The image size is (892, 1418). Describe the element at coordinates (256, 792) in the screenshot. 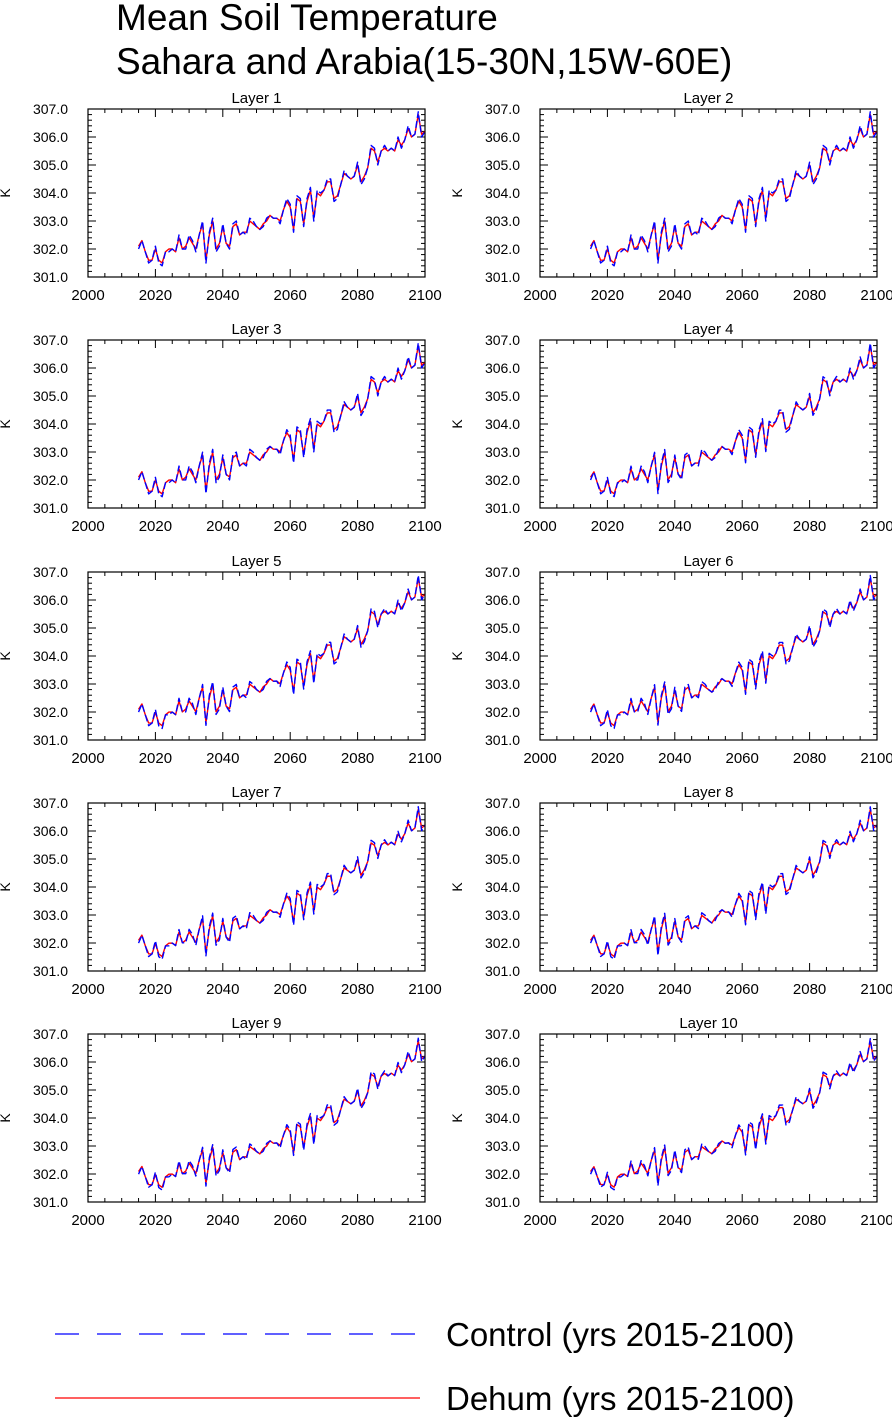

I see `panel-title: Layer 7` at that location.